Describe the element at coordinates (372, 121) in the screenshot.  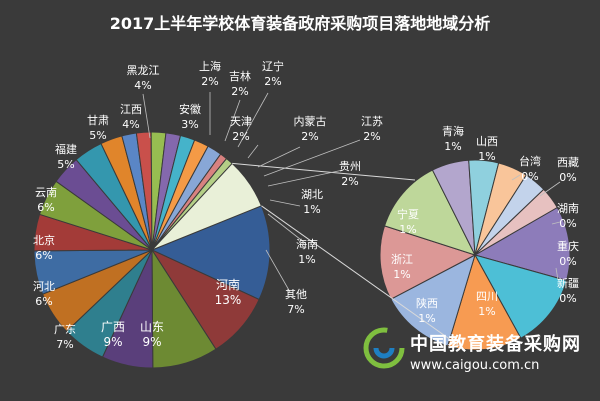
I see `data-label-name-江苏: 江苏` at that location.